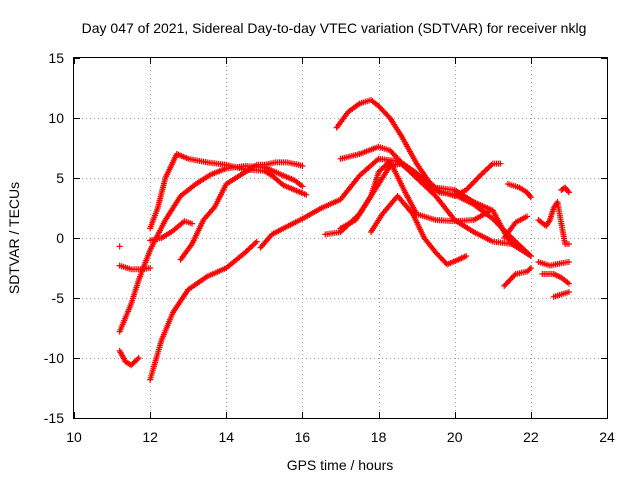  Describe the element at coordinates (56, 58) in the screenshot. I see `y-tick-label: 15` at that location.